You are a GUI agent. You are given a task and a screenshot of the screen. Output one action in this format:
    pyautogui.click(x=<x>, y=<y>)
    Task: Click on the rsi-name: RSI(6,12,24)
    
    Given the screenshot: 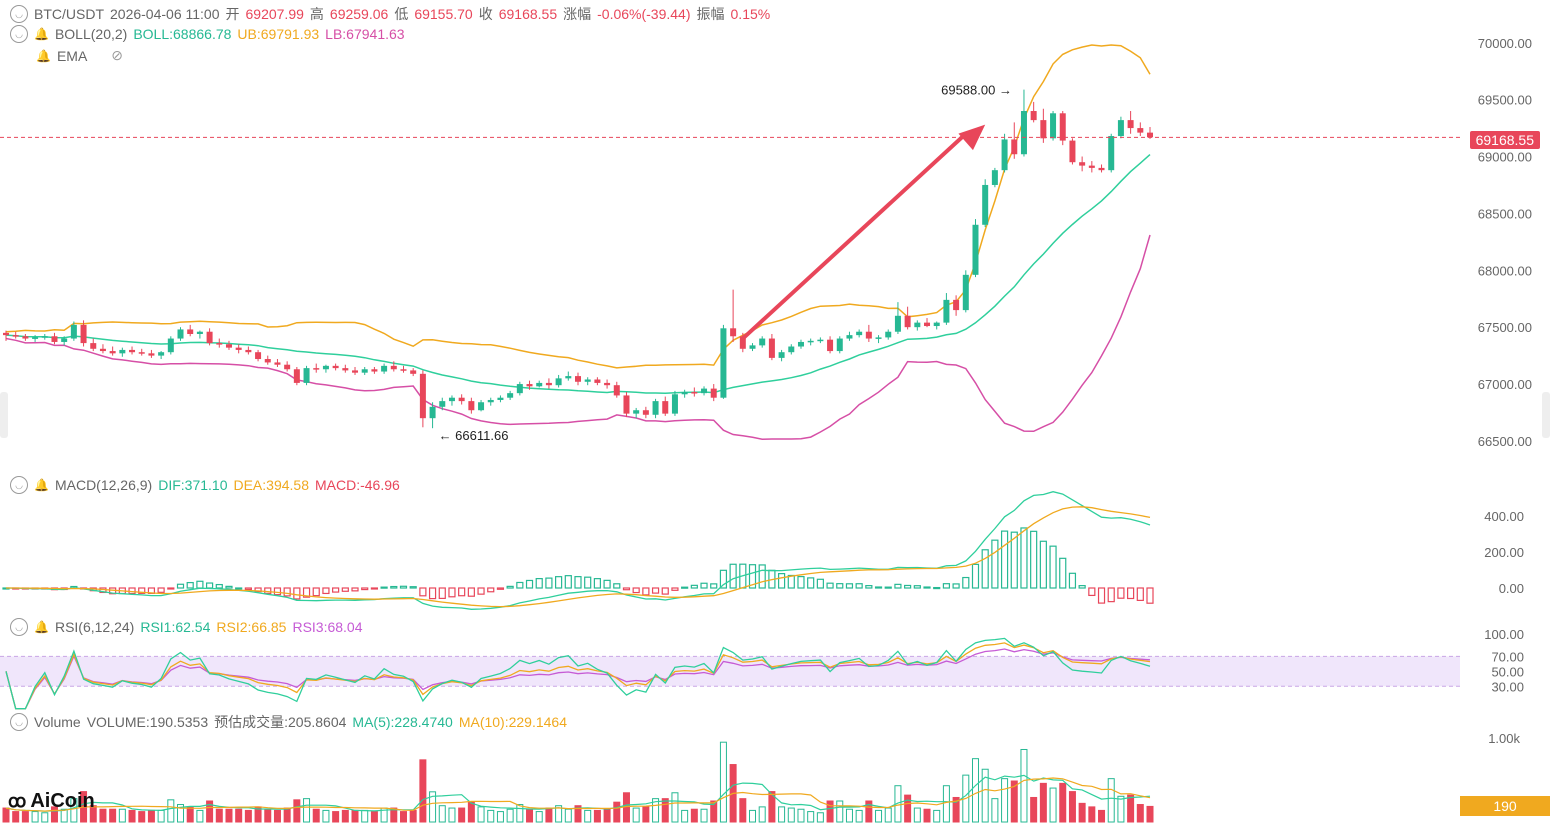 What is the action you would take?
    pyautogui.click(x=94, y=627)
    